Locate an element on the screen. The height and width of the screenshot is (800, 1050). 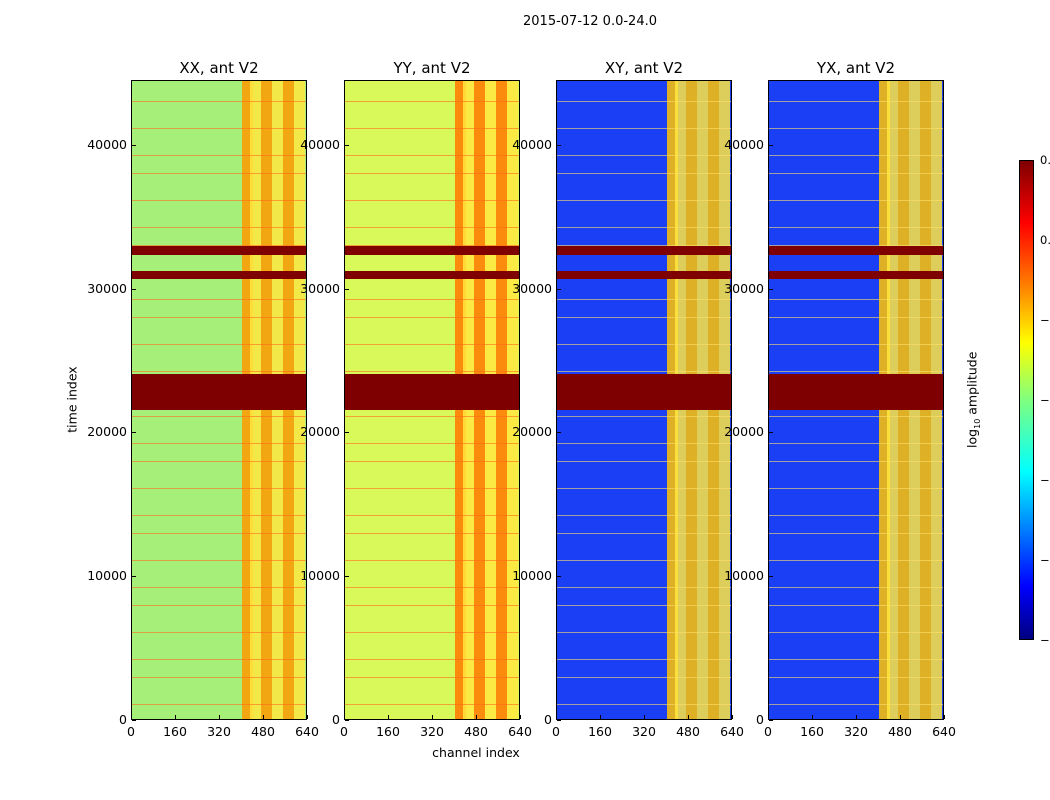
y-tick-label: 10000 is located at coordinates (320, 576).